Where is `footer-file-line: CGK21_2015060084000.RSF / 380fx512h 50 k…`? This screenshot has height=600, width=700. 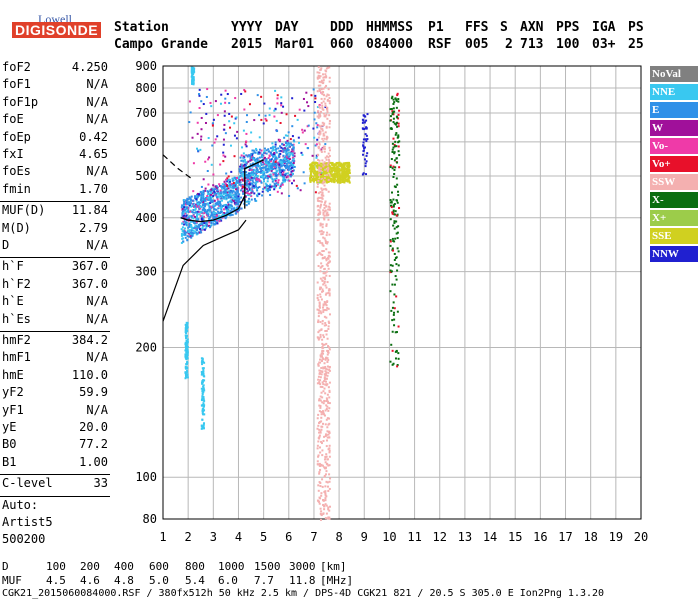
footer-file-line: CGK21_2015060084000.RSF / 380fx512h 50 k… is located at coordinates (303, 593).